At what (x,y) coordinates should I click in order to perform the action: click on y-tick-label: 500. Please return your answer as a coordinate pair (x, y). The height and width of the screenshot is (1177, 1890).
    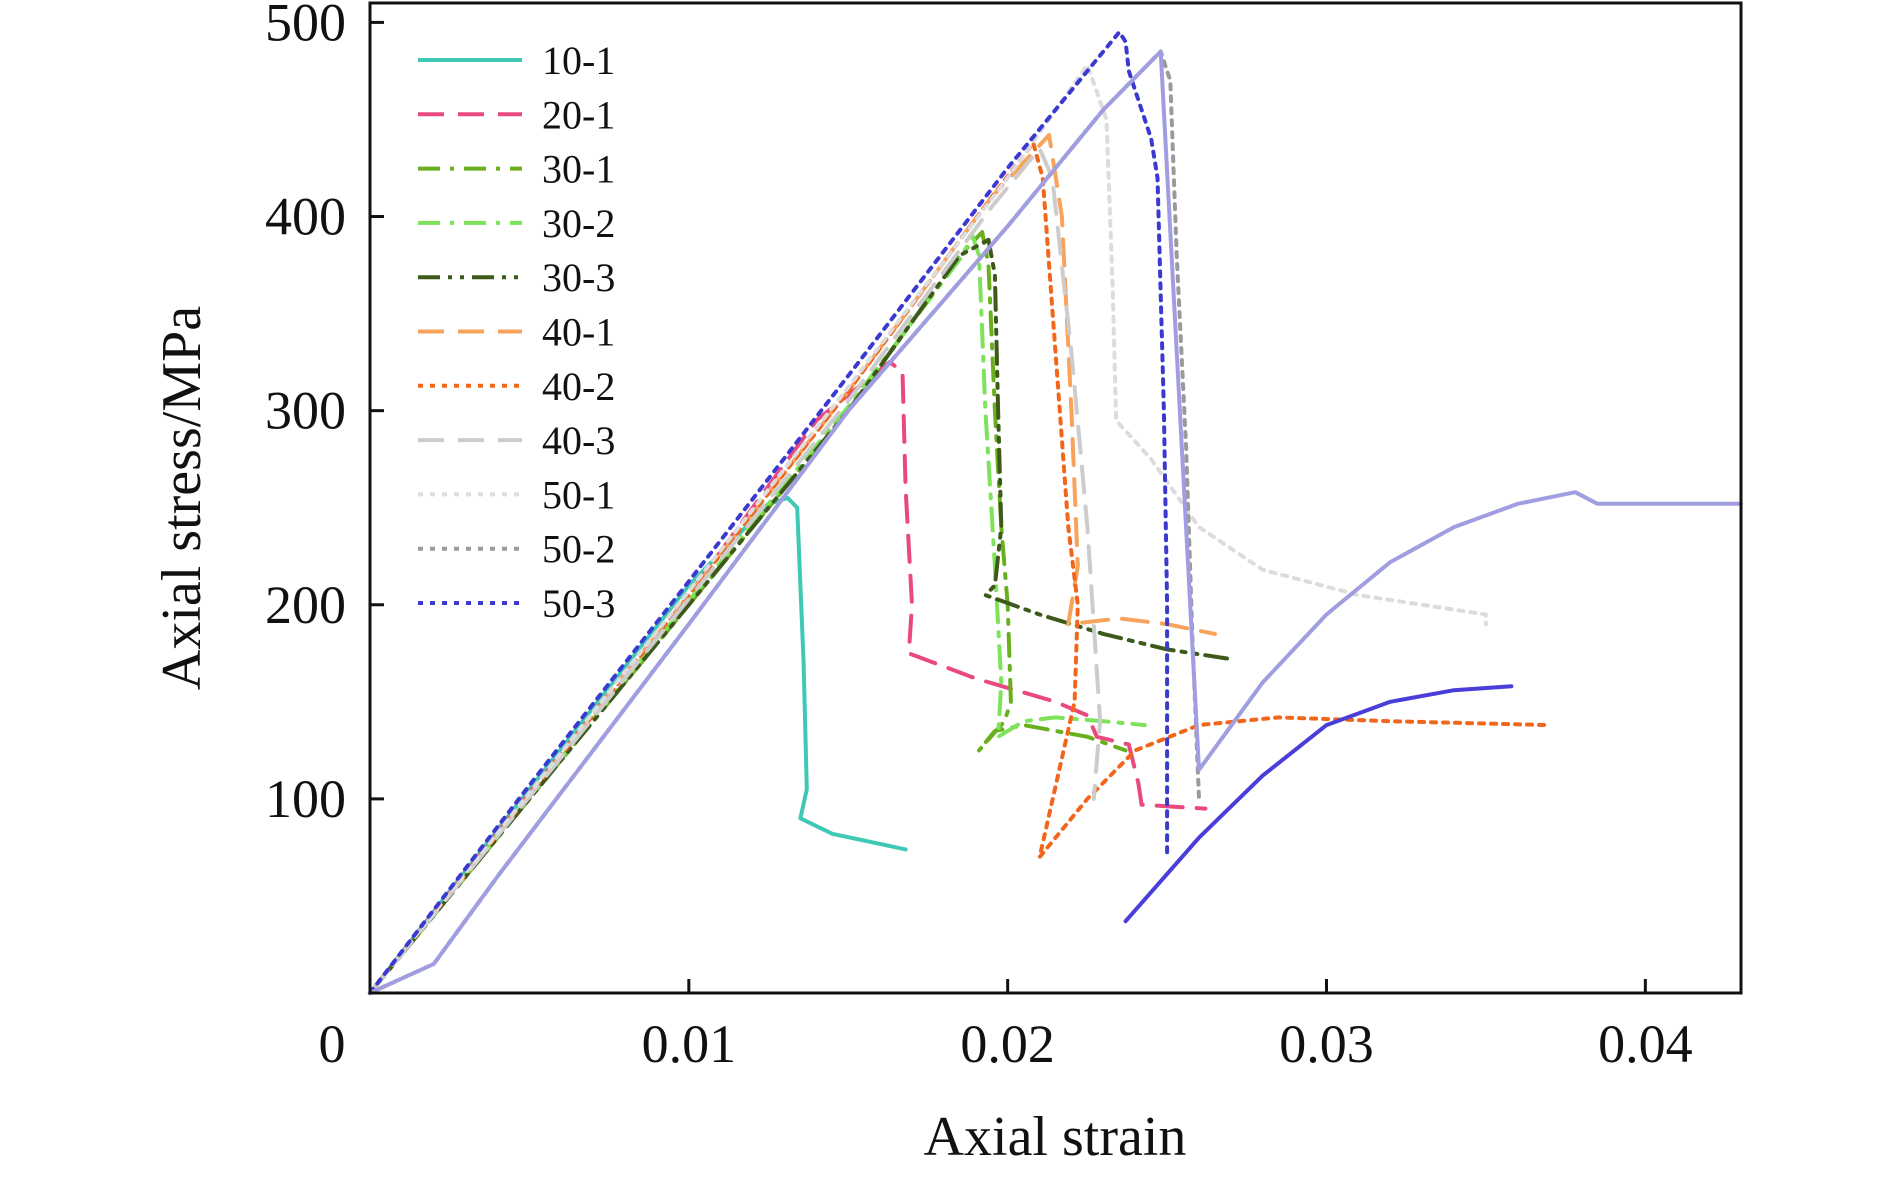
    Looking at the image, I should click on (305, 26).